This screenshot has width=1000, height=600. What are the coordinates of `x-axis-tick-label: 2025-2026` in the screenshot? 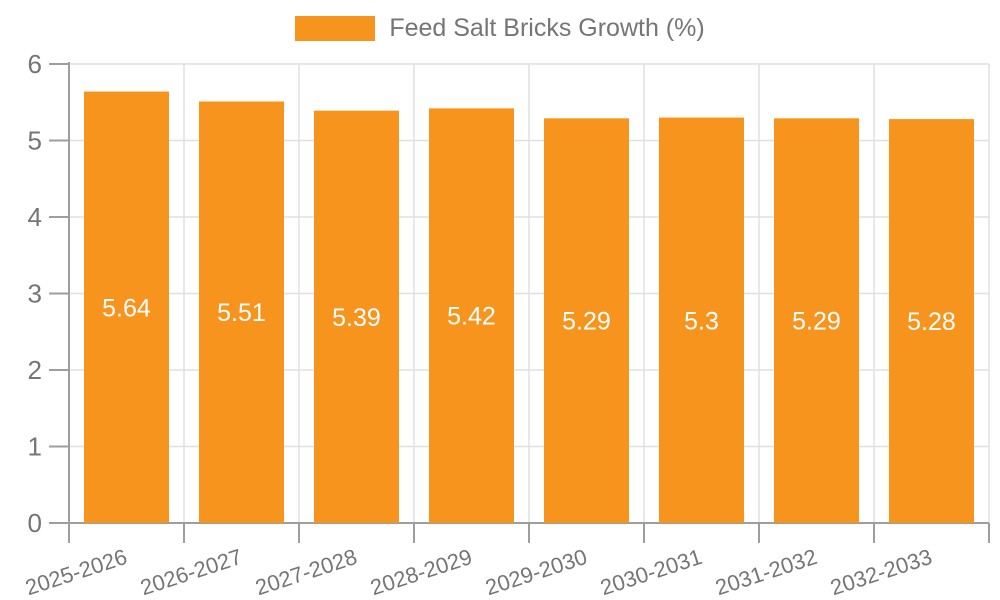 It's located at (76, 572).